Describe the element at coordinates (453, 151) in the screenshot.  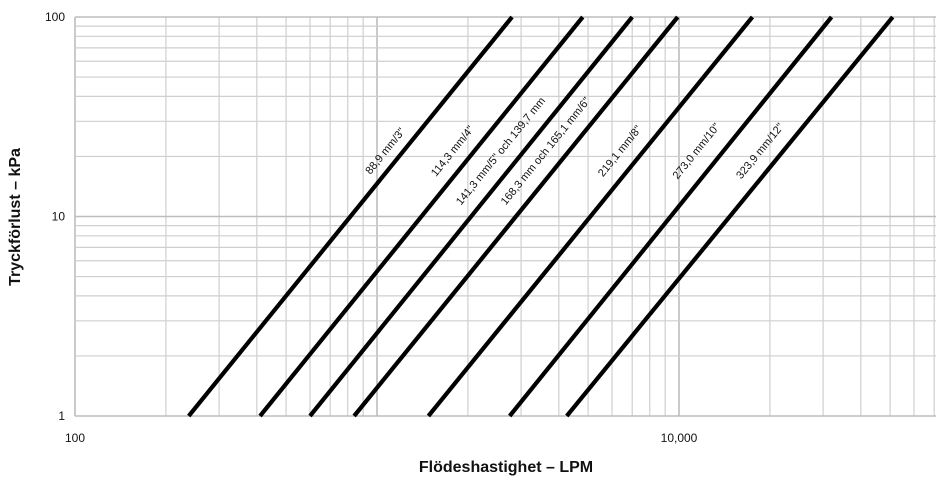
I see `series-label: 114,3 mm/4"` at that location.